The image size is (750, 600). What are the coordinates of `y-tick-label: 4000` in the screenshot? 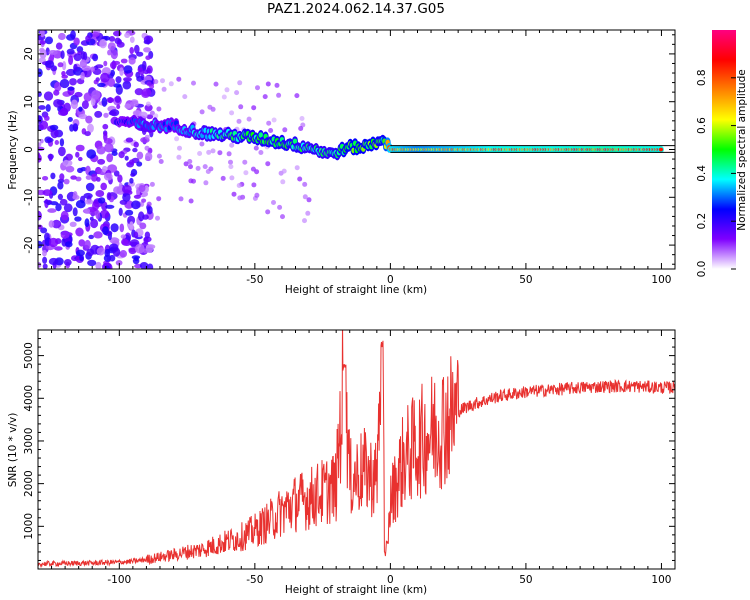 It's located at (29, 398).